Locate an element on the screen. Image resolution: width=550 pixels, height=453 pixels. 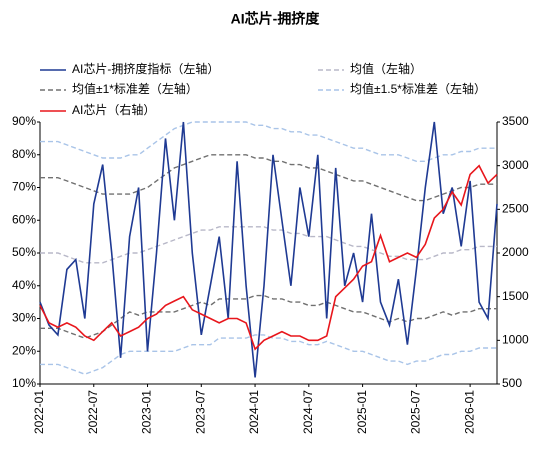
legend-label: AI芯片（右轴） is located at coordinates (113, 109).